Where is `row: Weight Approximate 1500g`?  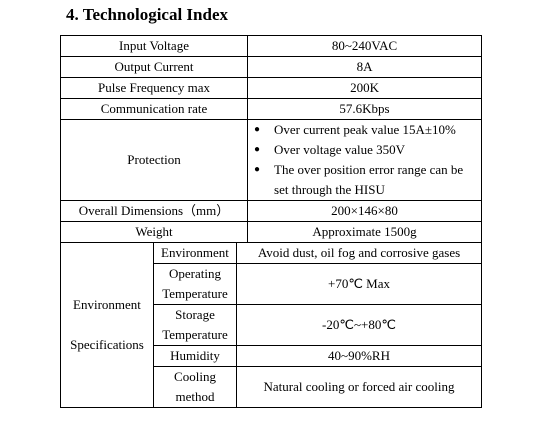 row: Weight Approximate 1500g is located at coordinates (271, 232).